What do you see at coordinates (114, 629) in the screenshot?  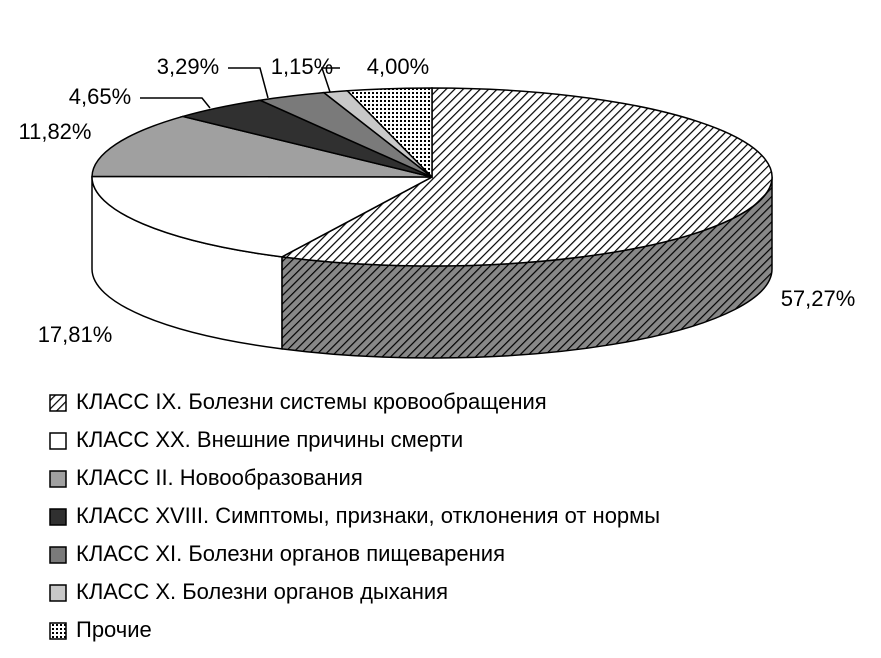 I see `legend-label: Прочие` at bounding box center [114, 629].